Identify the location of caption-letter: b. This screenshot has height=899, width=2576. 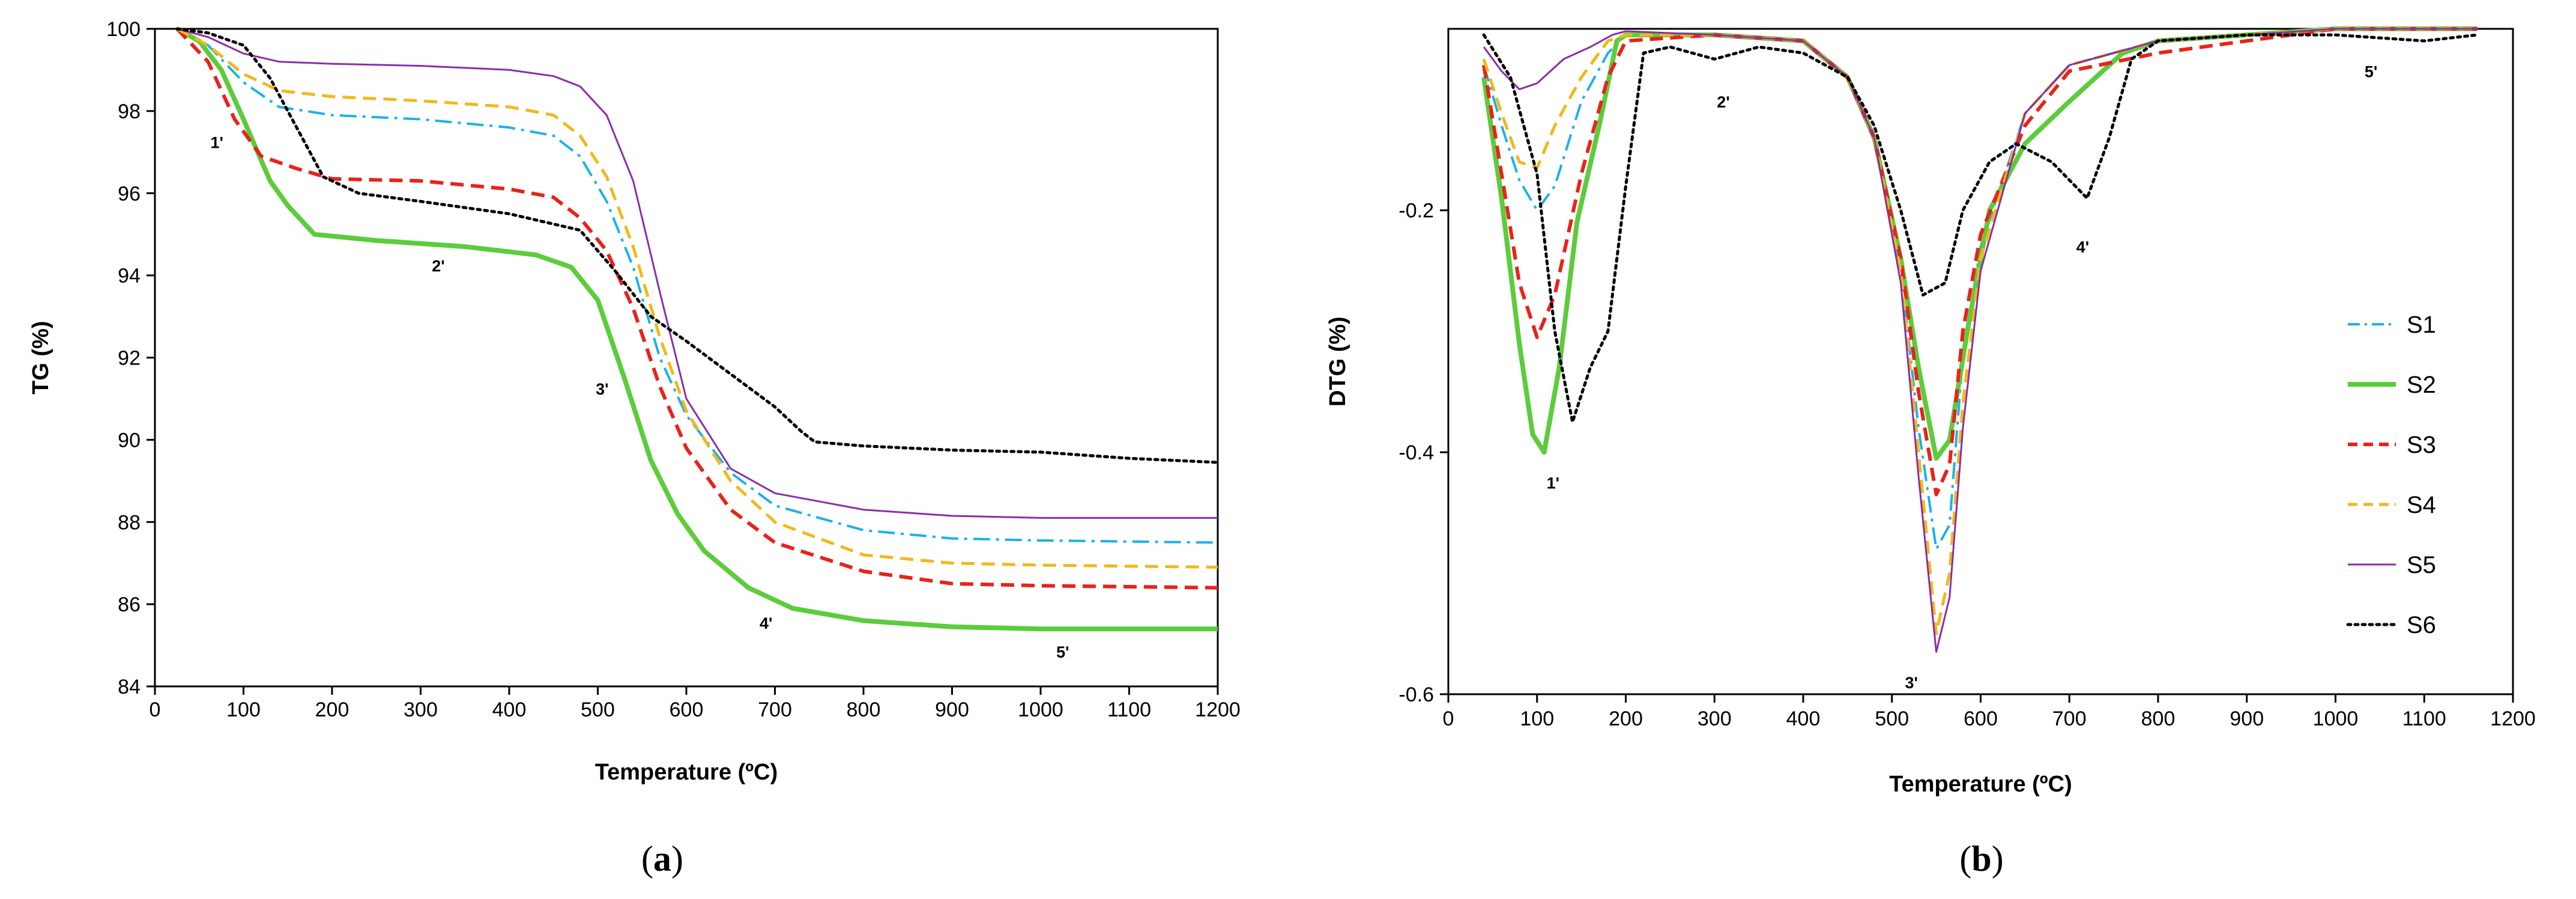
(1981, 859).